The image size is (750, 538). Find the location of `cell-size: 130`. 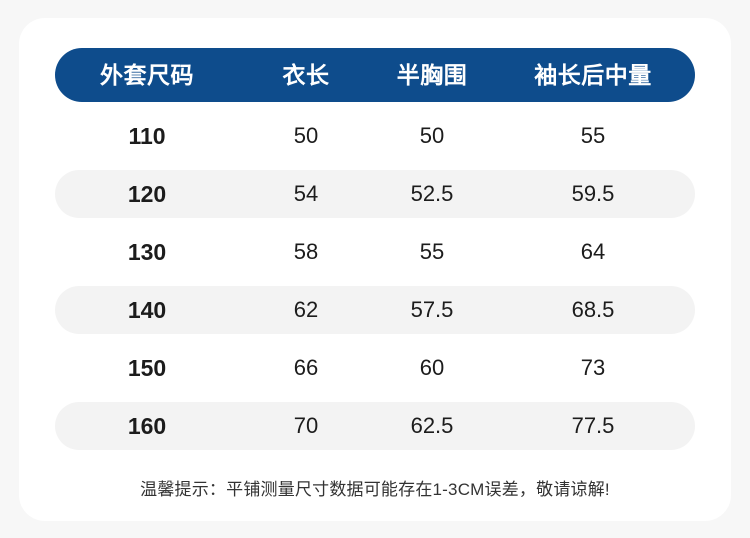

cell-size: 130 is located at coordinates (147, 251).